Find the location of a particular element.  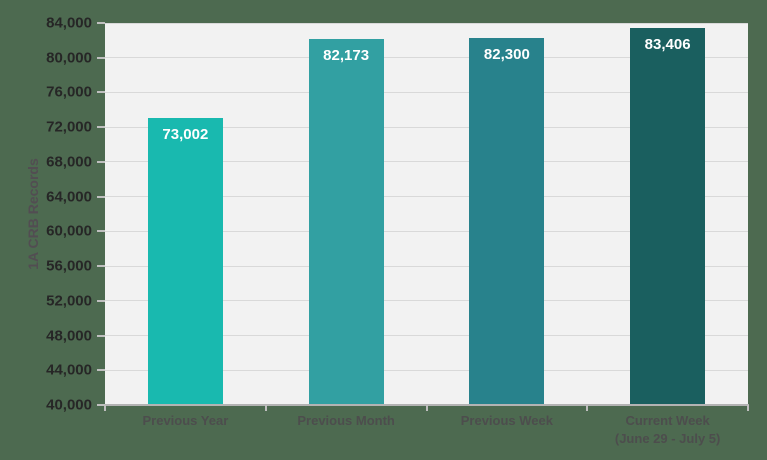

y-tick-label: 76,000 is located at coordinates (69, 92).